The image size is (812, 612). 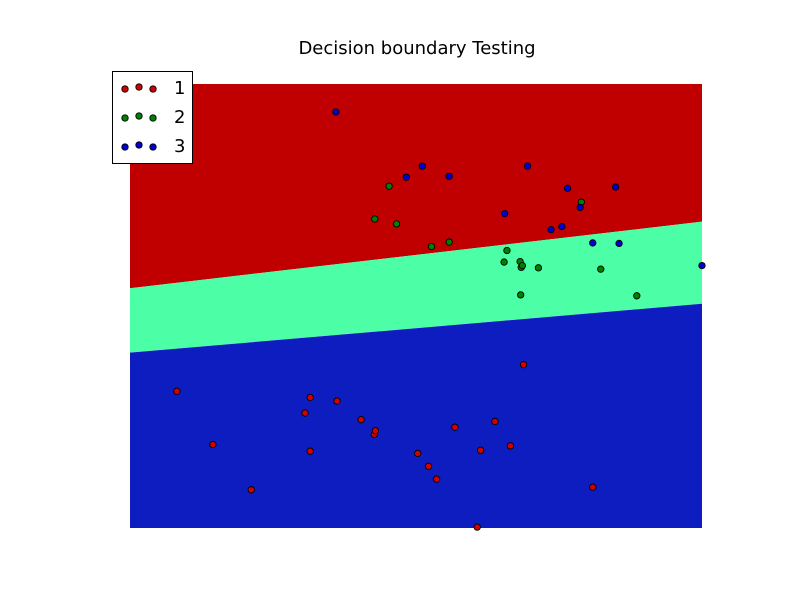 I want to click on chart-title: Decision boundary Testing, so click(x=416, y=48).